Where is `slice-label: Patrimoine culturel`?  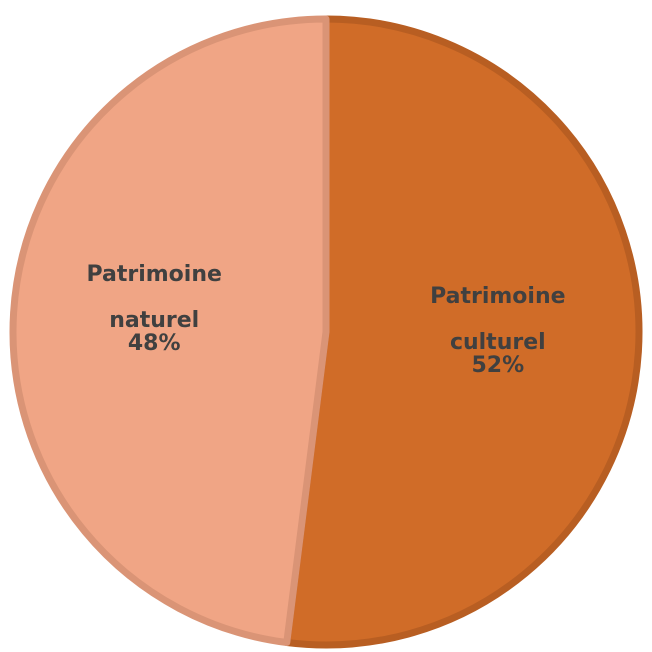 slice-label: Patrimoine culturel is located at coordinates (497, 319).